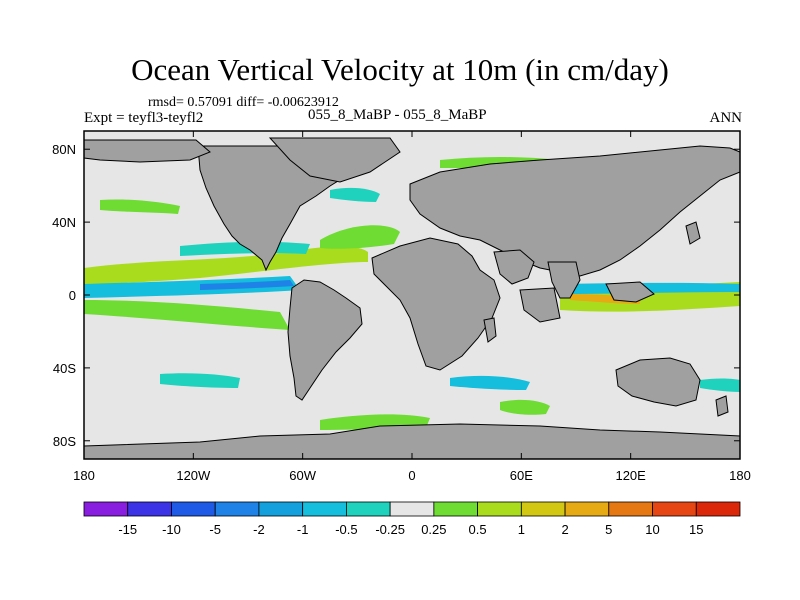 The image size is (800, 600). What do you see at coordinates (696, 529) in the screenshot?
I see `colorbar-label: 15` at bounding box center [696, 529].